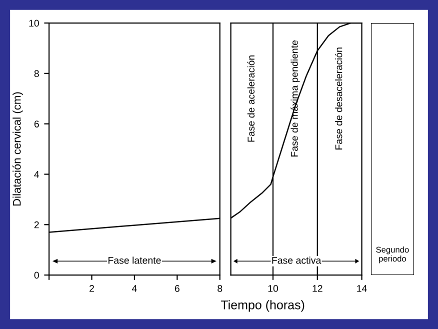 Image resolution: width=438 pixels, height=329 pixels. Describe the element at coordinates (220, 288) in the screenshot. I see `x-tick-label: 8` at that location.